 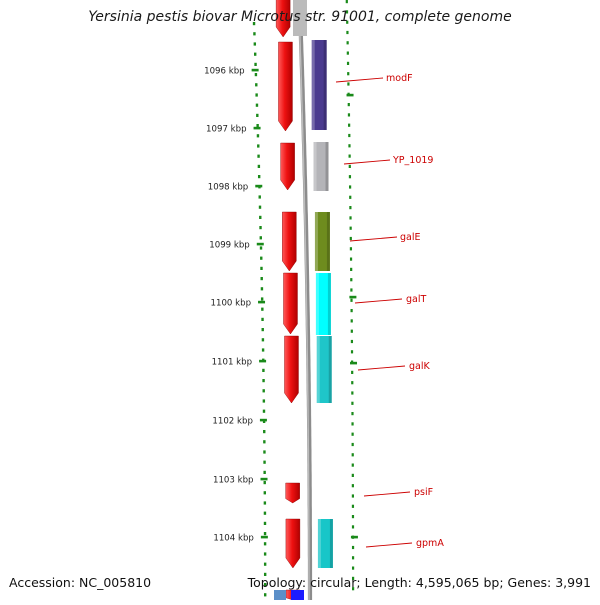 I want to click on outer-ruler-tick, so click(x=354, y=537).